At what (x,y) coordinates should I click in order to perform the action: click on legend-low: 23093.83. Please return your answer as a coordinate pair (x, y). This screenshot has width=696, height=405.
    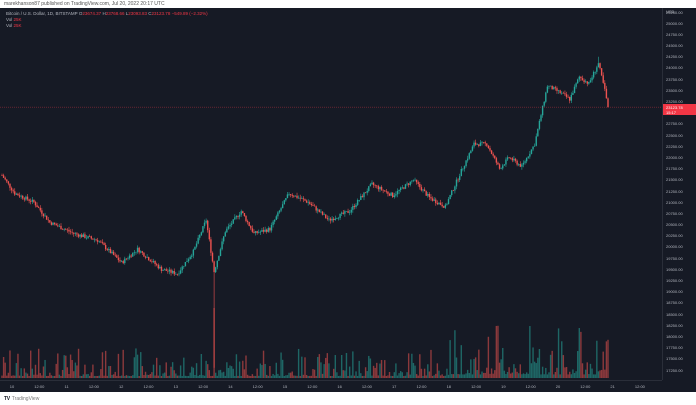
    Looking at the image, I should click on (138, 13).